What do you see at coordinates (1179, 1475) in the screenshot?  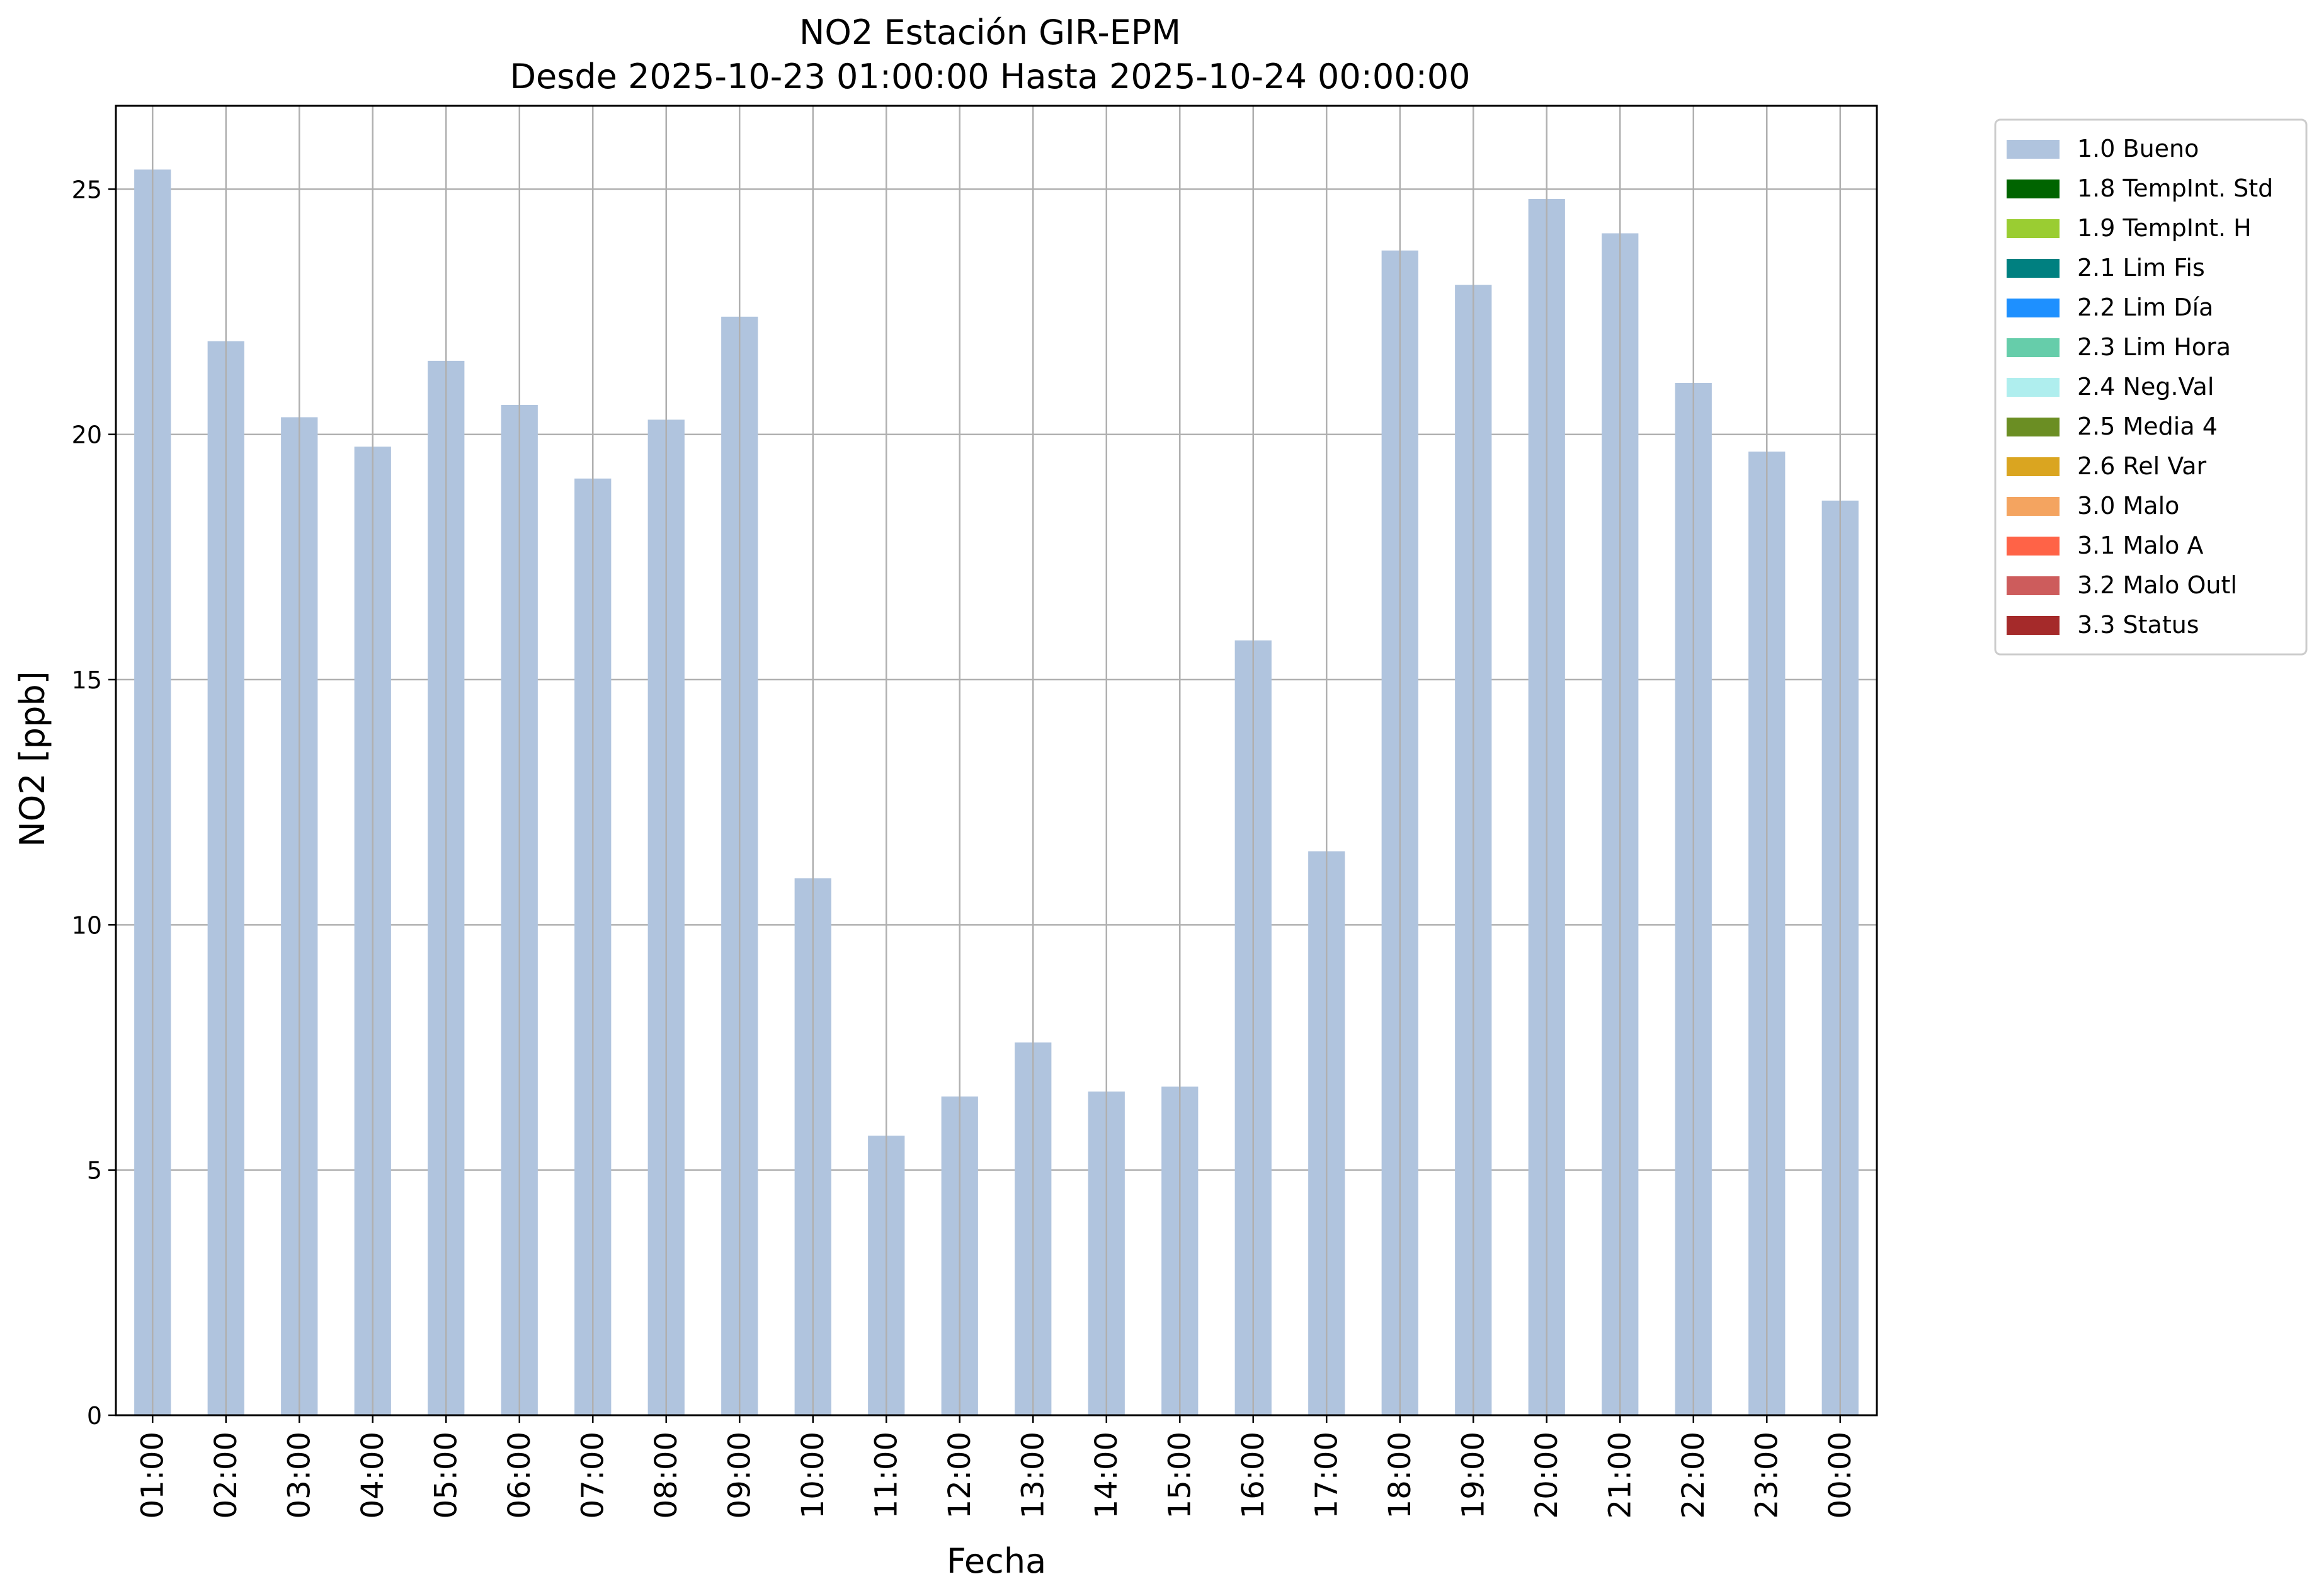 I see `x-tick-label: 15:00` at bounding box center [1179, 1475].